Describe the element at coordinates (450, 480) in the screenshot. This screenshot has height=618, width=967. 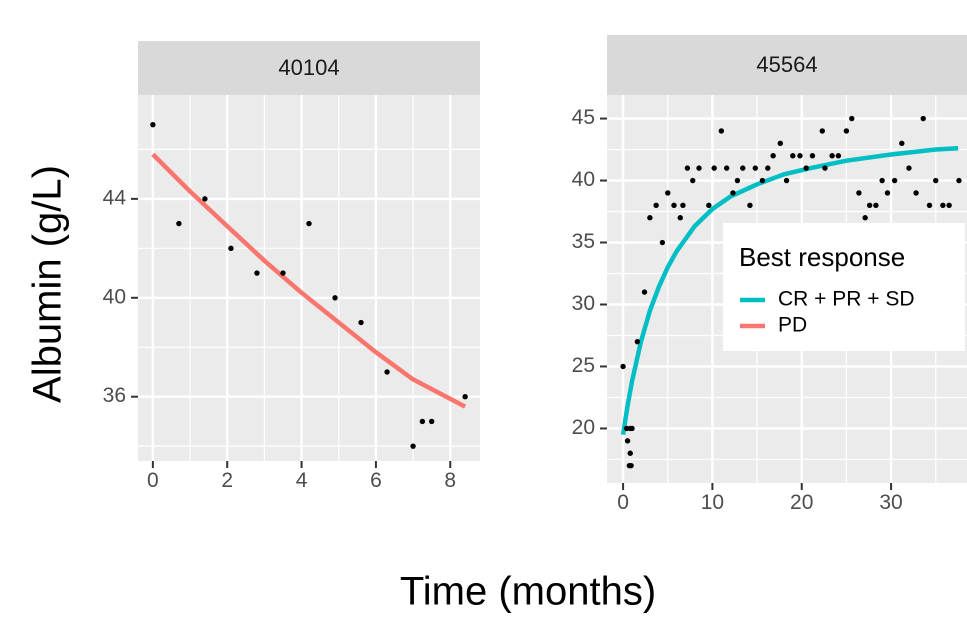
I see `x-tick-label: 8` at that location.